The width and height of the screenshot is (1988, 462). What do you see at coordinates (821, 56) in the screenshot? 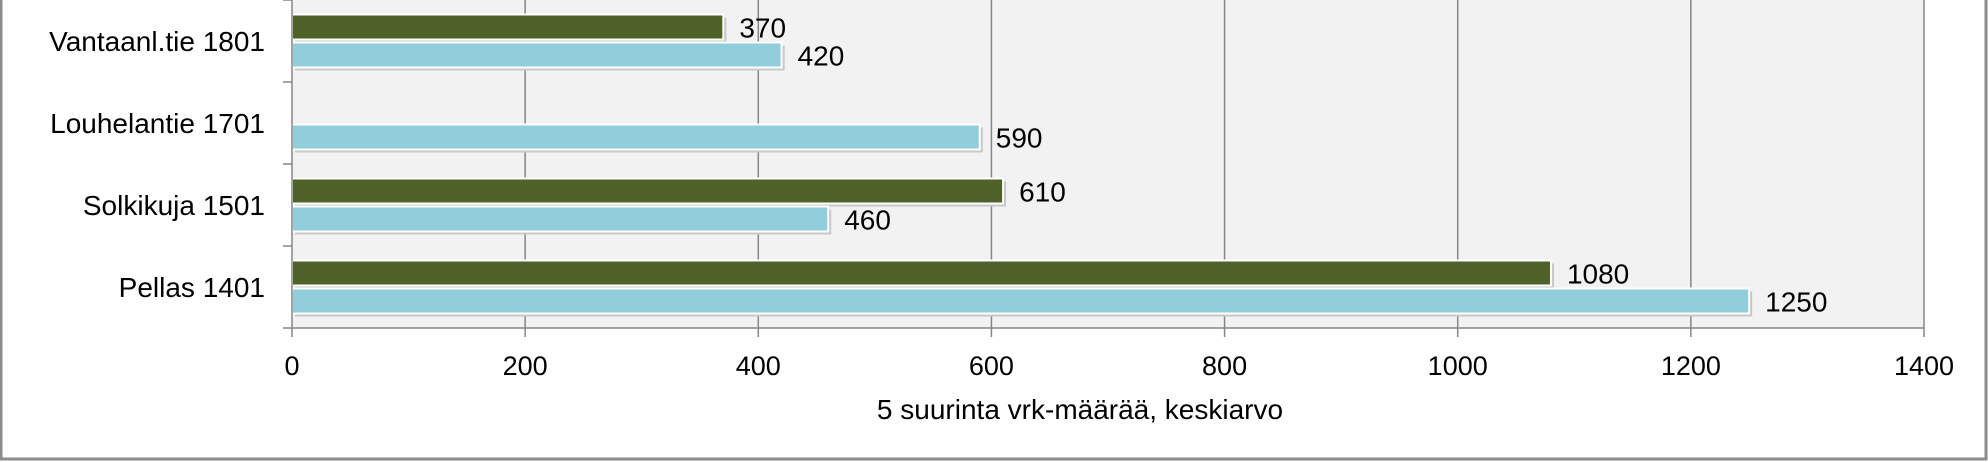
I see `data-label: 420` at bounding box center [821, 56].